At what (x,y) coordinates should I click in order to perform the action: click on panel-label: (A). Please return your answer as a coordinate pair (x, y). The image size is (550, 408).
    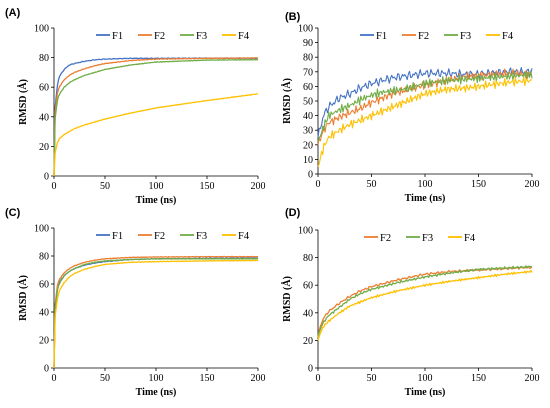
    Looking at the image, I should click on (13, 13).